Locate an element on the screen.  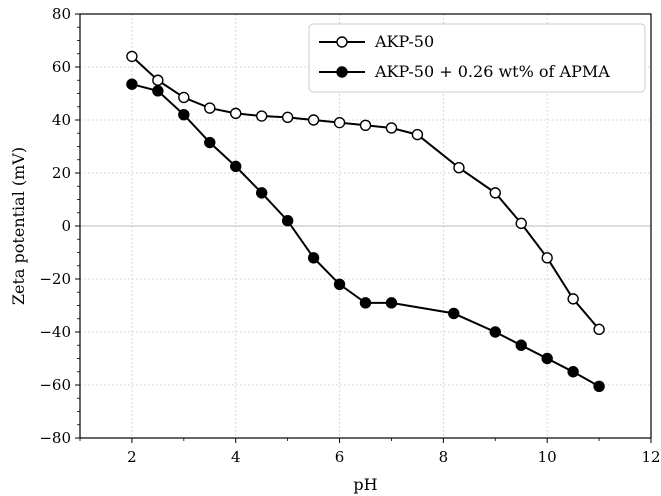
x-tick-label: 6 is located at coordinates (340, 457).